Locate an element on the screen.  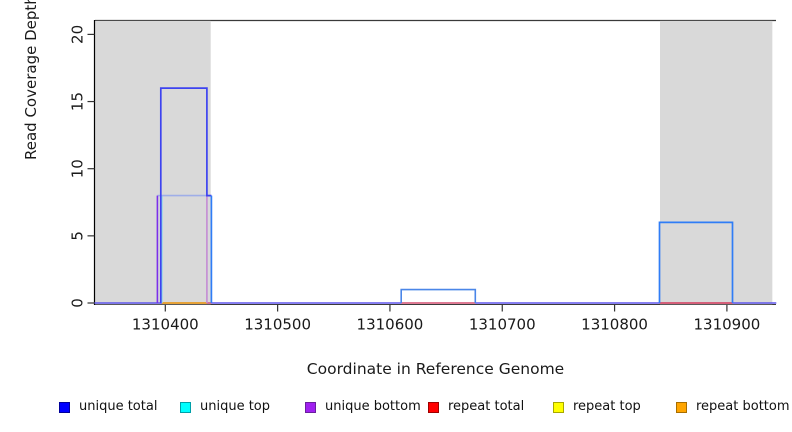
legend-item-unique-total: unique total is located at coordinates (108, 407).